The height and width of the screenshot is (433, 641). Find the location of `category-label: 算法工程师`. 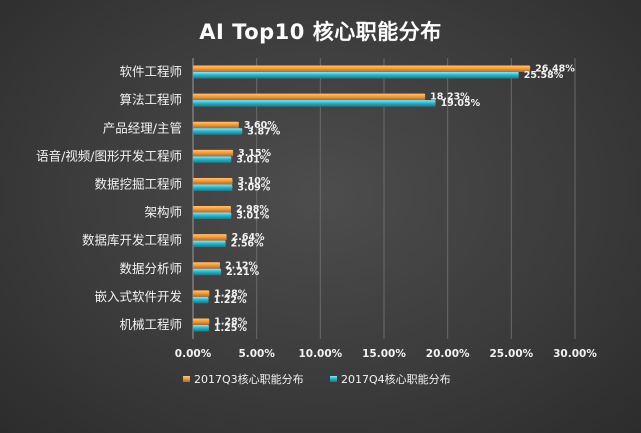

category-label: 算法工程师 is located at coordinates (150, 99).